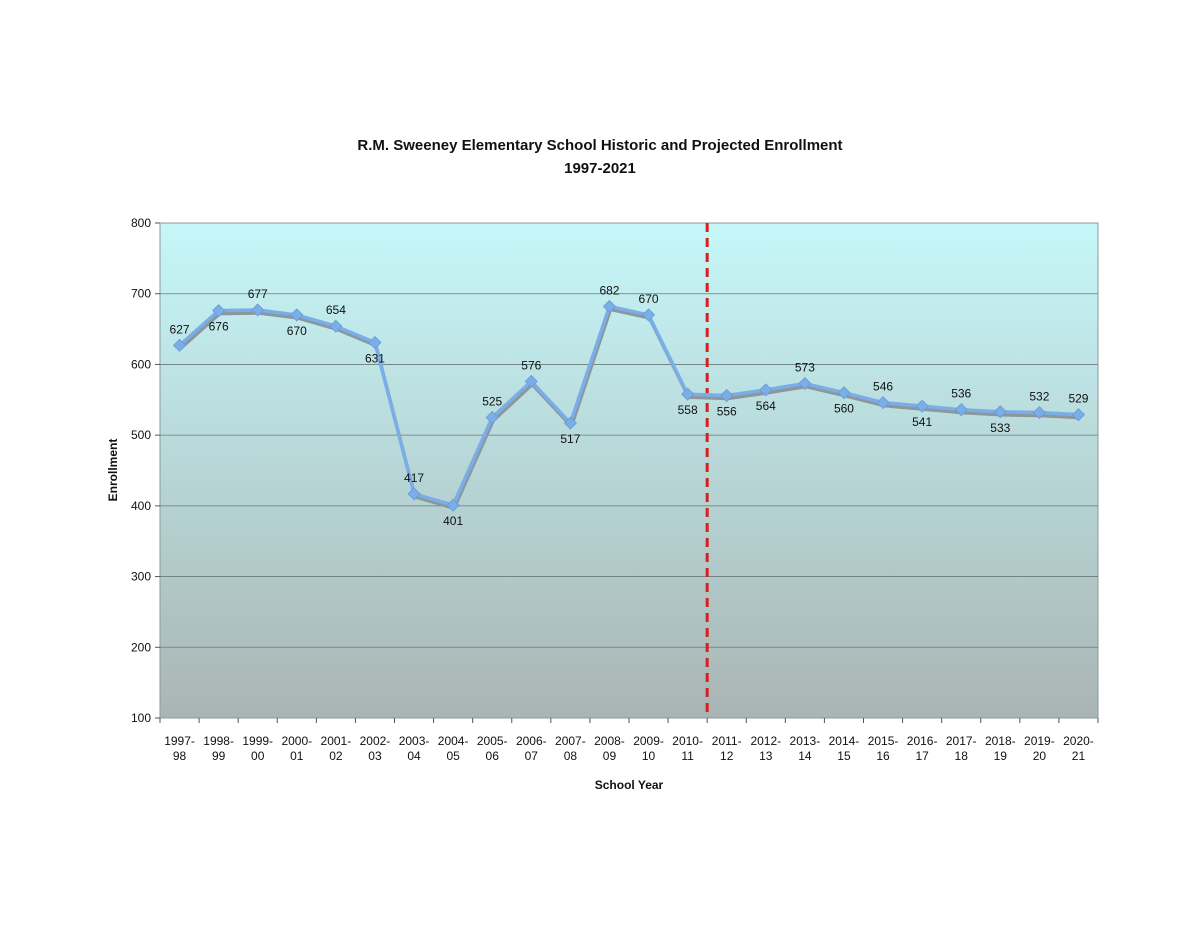 The image size is (1200, 926). Describe the element at coordinates (1078, 399) in the screenshot. I see `data-label: 529` at that location.